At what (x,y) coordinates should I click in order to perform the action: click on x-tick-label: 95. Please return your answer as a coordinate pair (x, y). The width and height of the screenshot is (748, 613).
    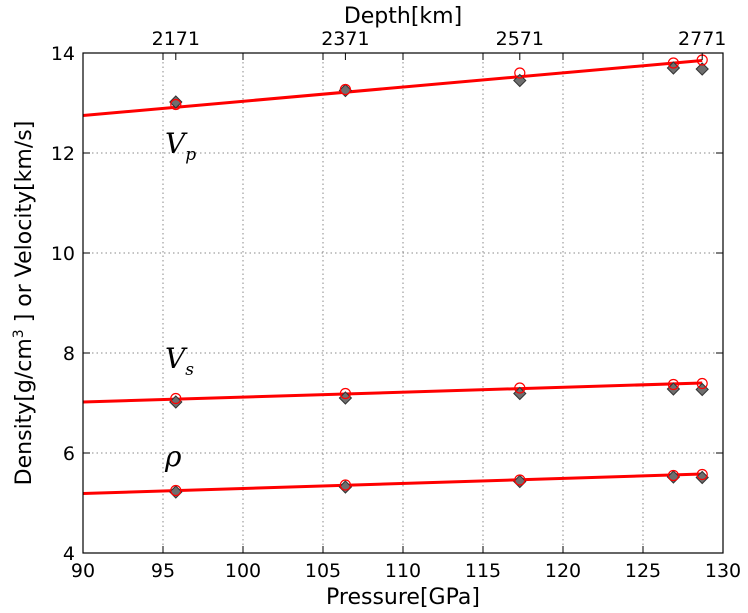
    Looking at the image, I should click on (163, 571).